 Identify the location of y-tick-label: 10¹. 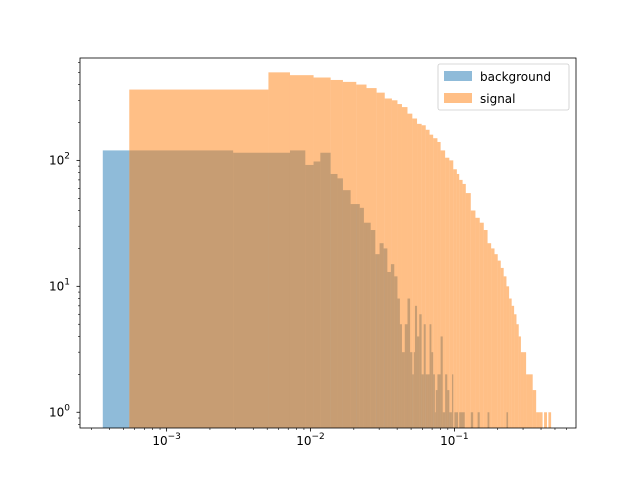
(59, 285).